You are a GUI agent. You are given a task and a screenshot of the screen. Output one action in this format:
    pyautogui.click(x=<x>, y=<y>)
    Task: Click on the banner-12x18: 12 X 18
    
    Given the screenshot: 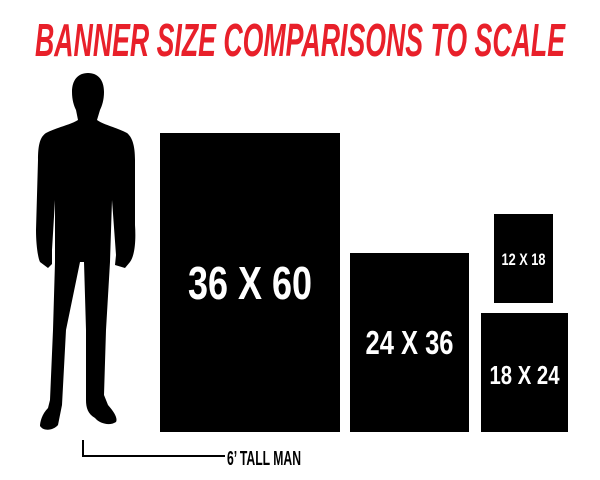 What is the action you would take?
    pyautogui.click(x=523, y=258)
    